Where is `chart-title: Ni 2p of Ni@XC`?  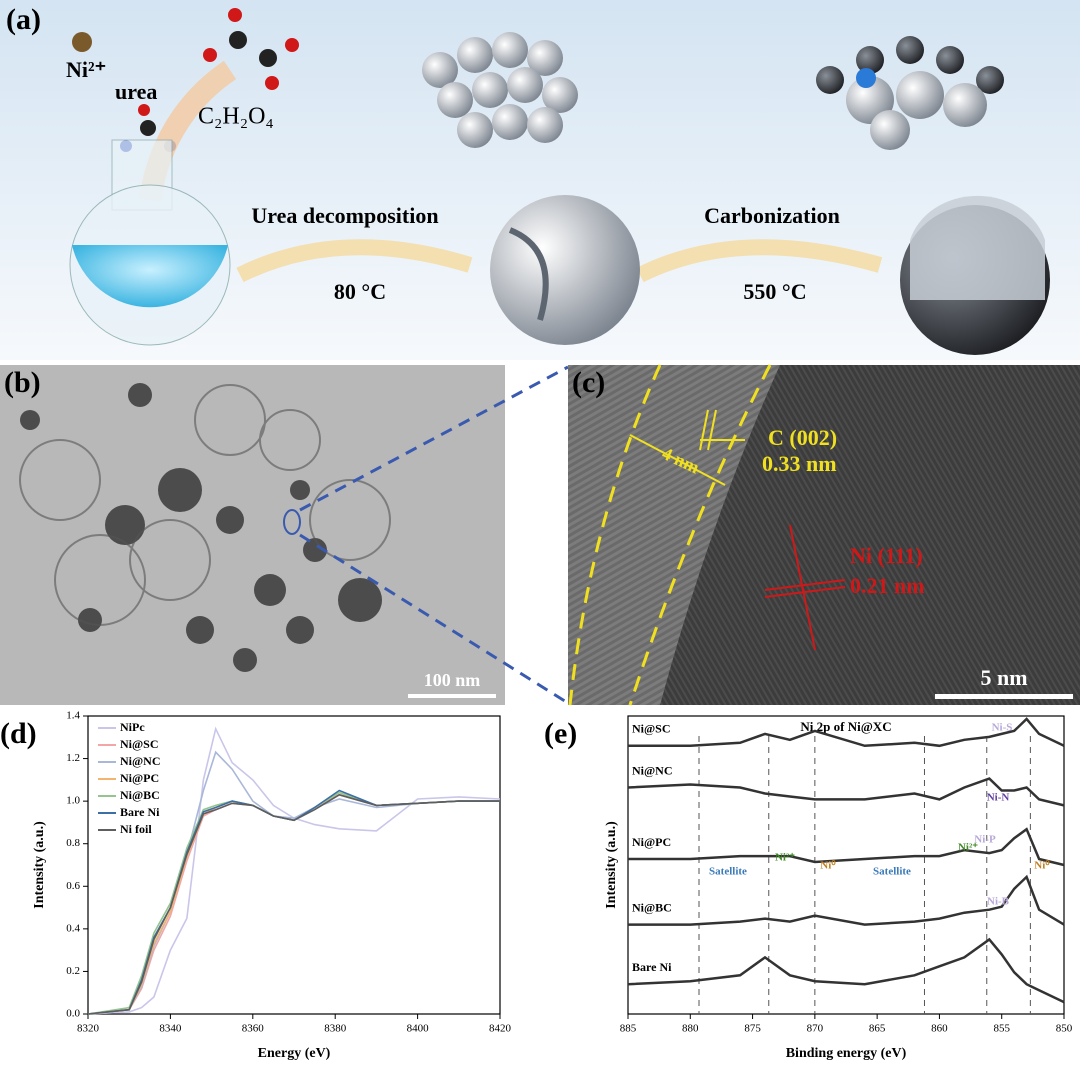 chart-title: Ni 2p of Ni@XC is located at coordinates (845, 726).